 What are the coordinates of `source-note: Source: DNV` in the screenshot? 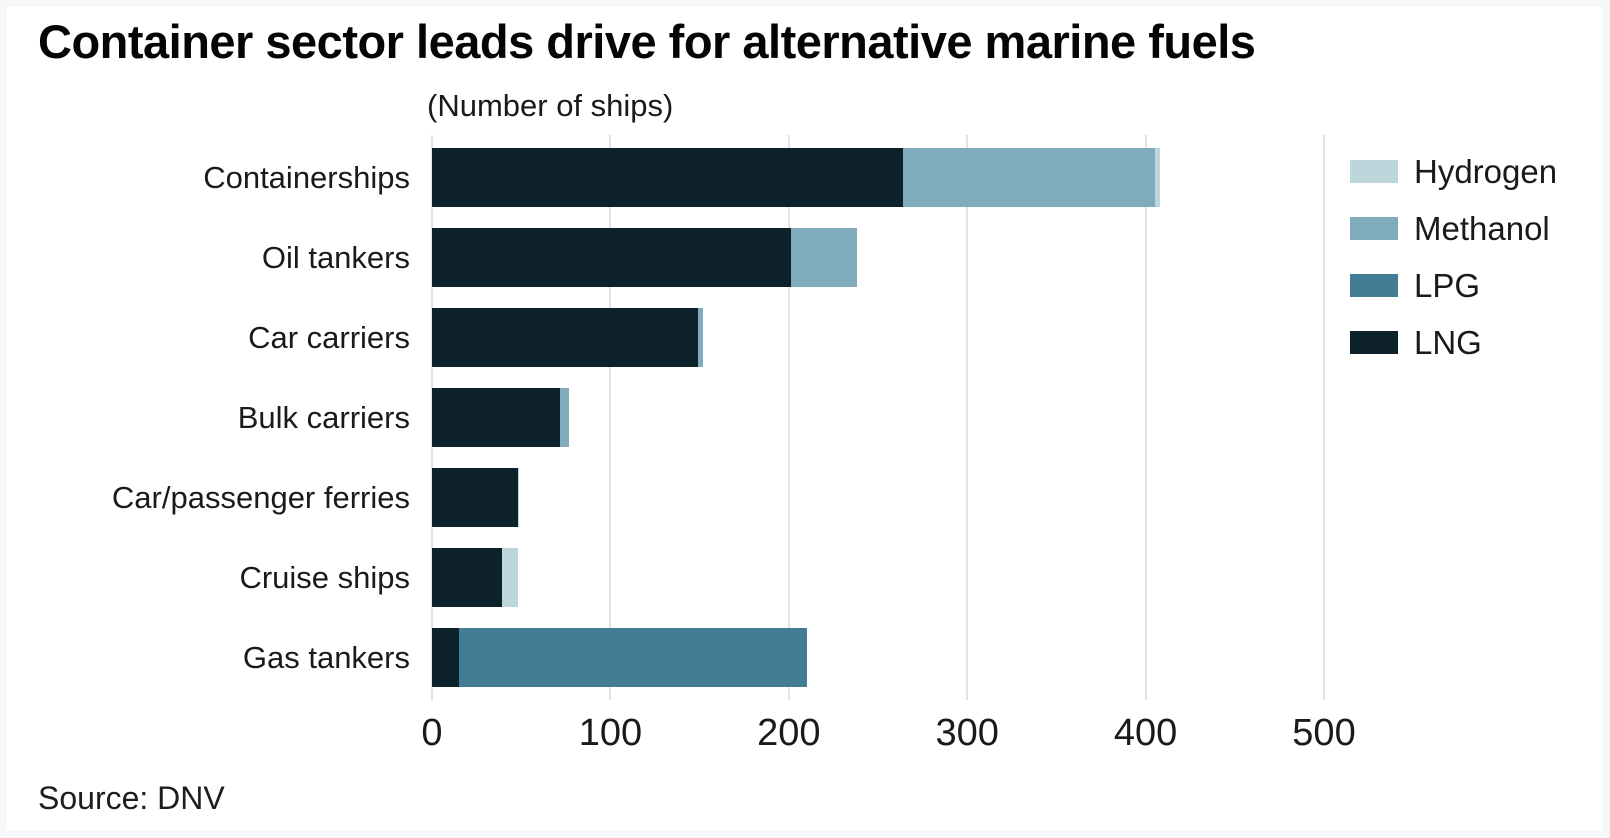 It's located at (131, 798).